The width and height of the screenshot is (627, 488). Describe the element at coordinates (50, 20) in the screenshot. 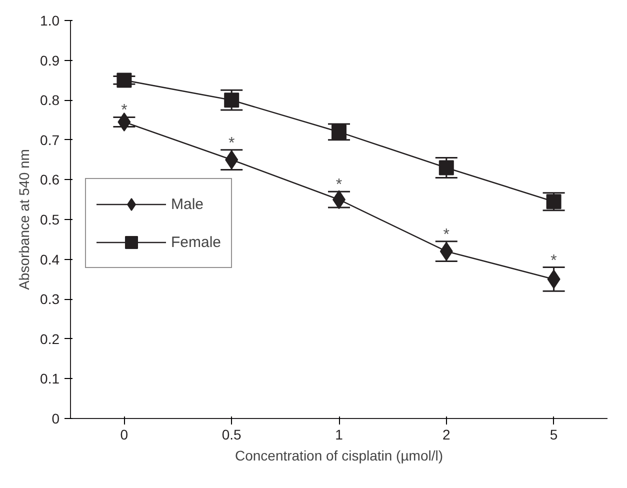

I see `y-tick-label: 1.0` at that location.